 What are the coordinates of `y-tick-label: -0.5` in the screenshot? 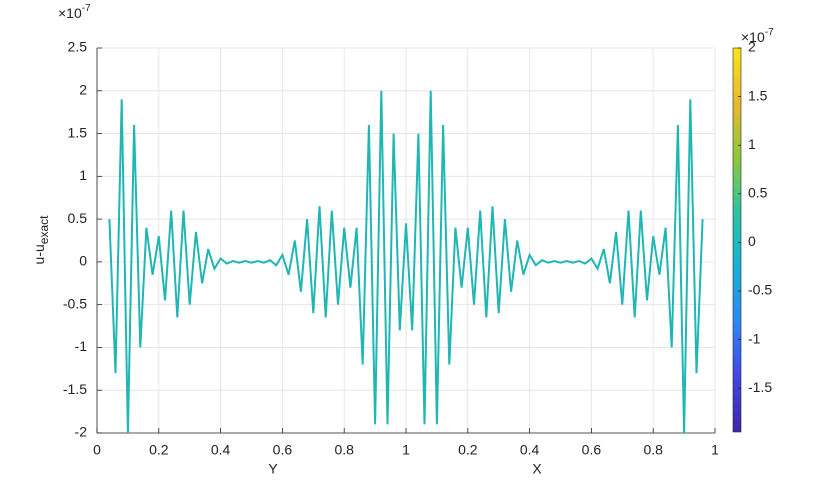 It's located at (75, 303).